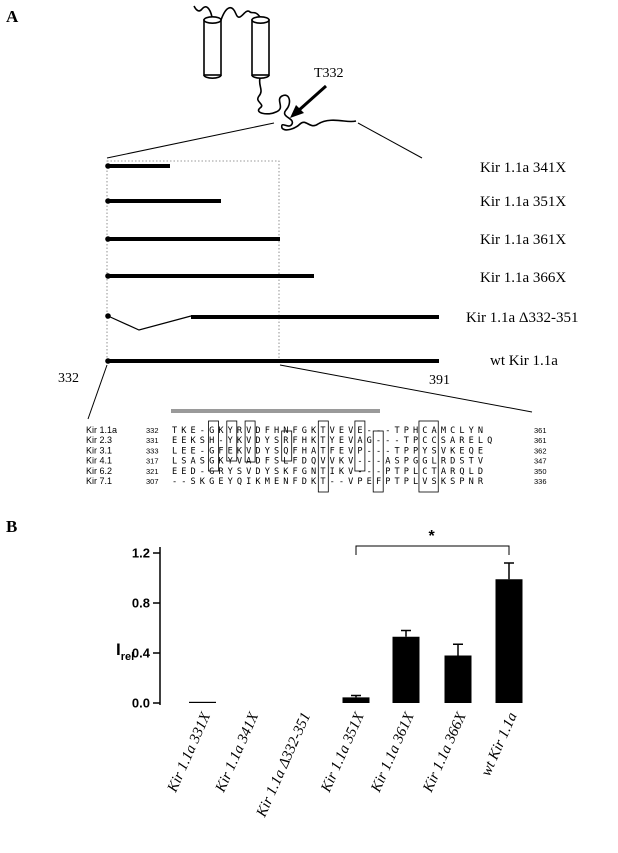 The image size is (618, 853). Describe the element at coordinates (237, 752) in the screenshot. I see `x-category-label: Kir 1.1a 341X` at that location.